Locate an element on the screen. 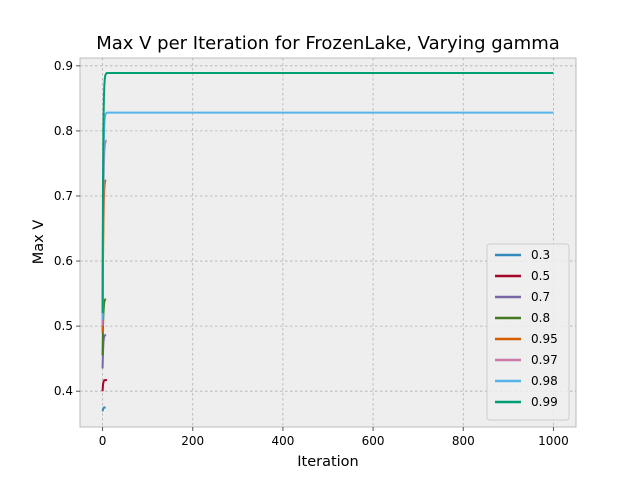 This screenshot has height=480, width=640. legend-box is located at coordinates (528, 332).